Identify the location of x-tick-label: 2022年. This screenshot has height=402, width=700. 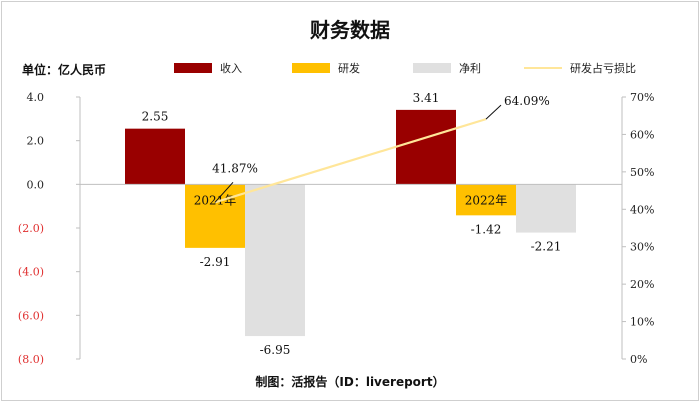
(486, 200).